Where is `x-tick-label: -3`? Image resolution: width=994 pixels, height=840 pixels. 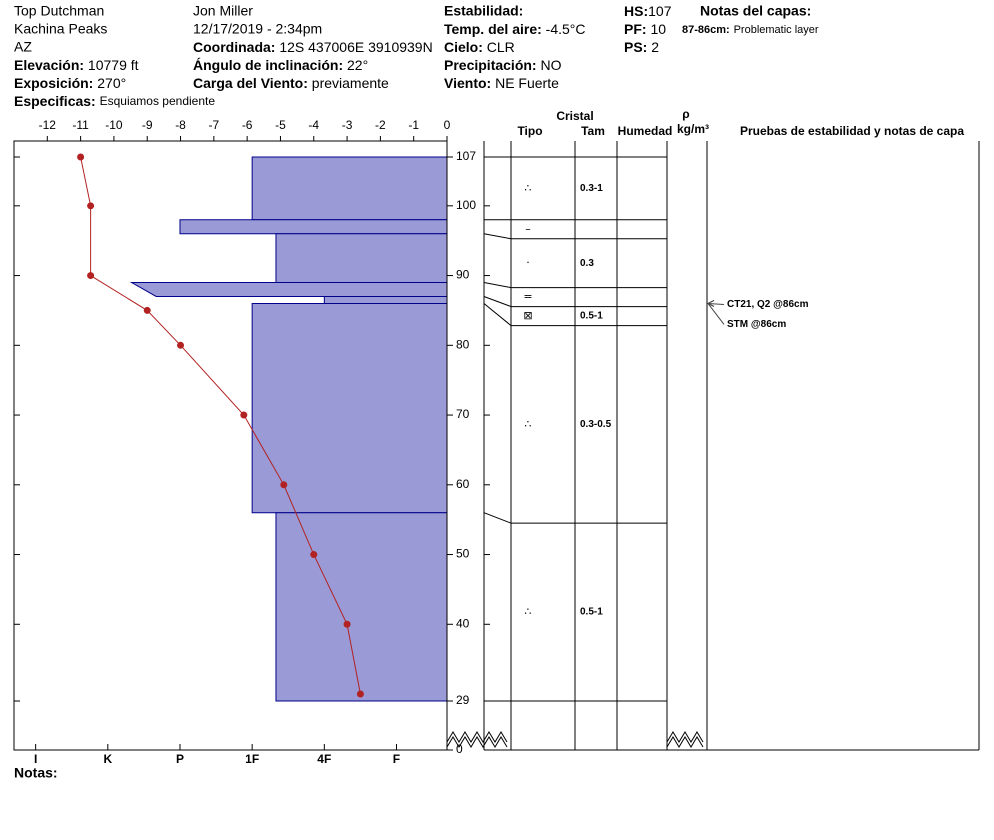
x-tick-label: -3 is located at coordinates (347, 125).